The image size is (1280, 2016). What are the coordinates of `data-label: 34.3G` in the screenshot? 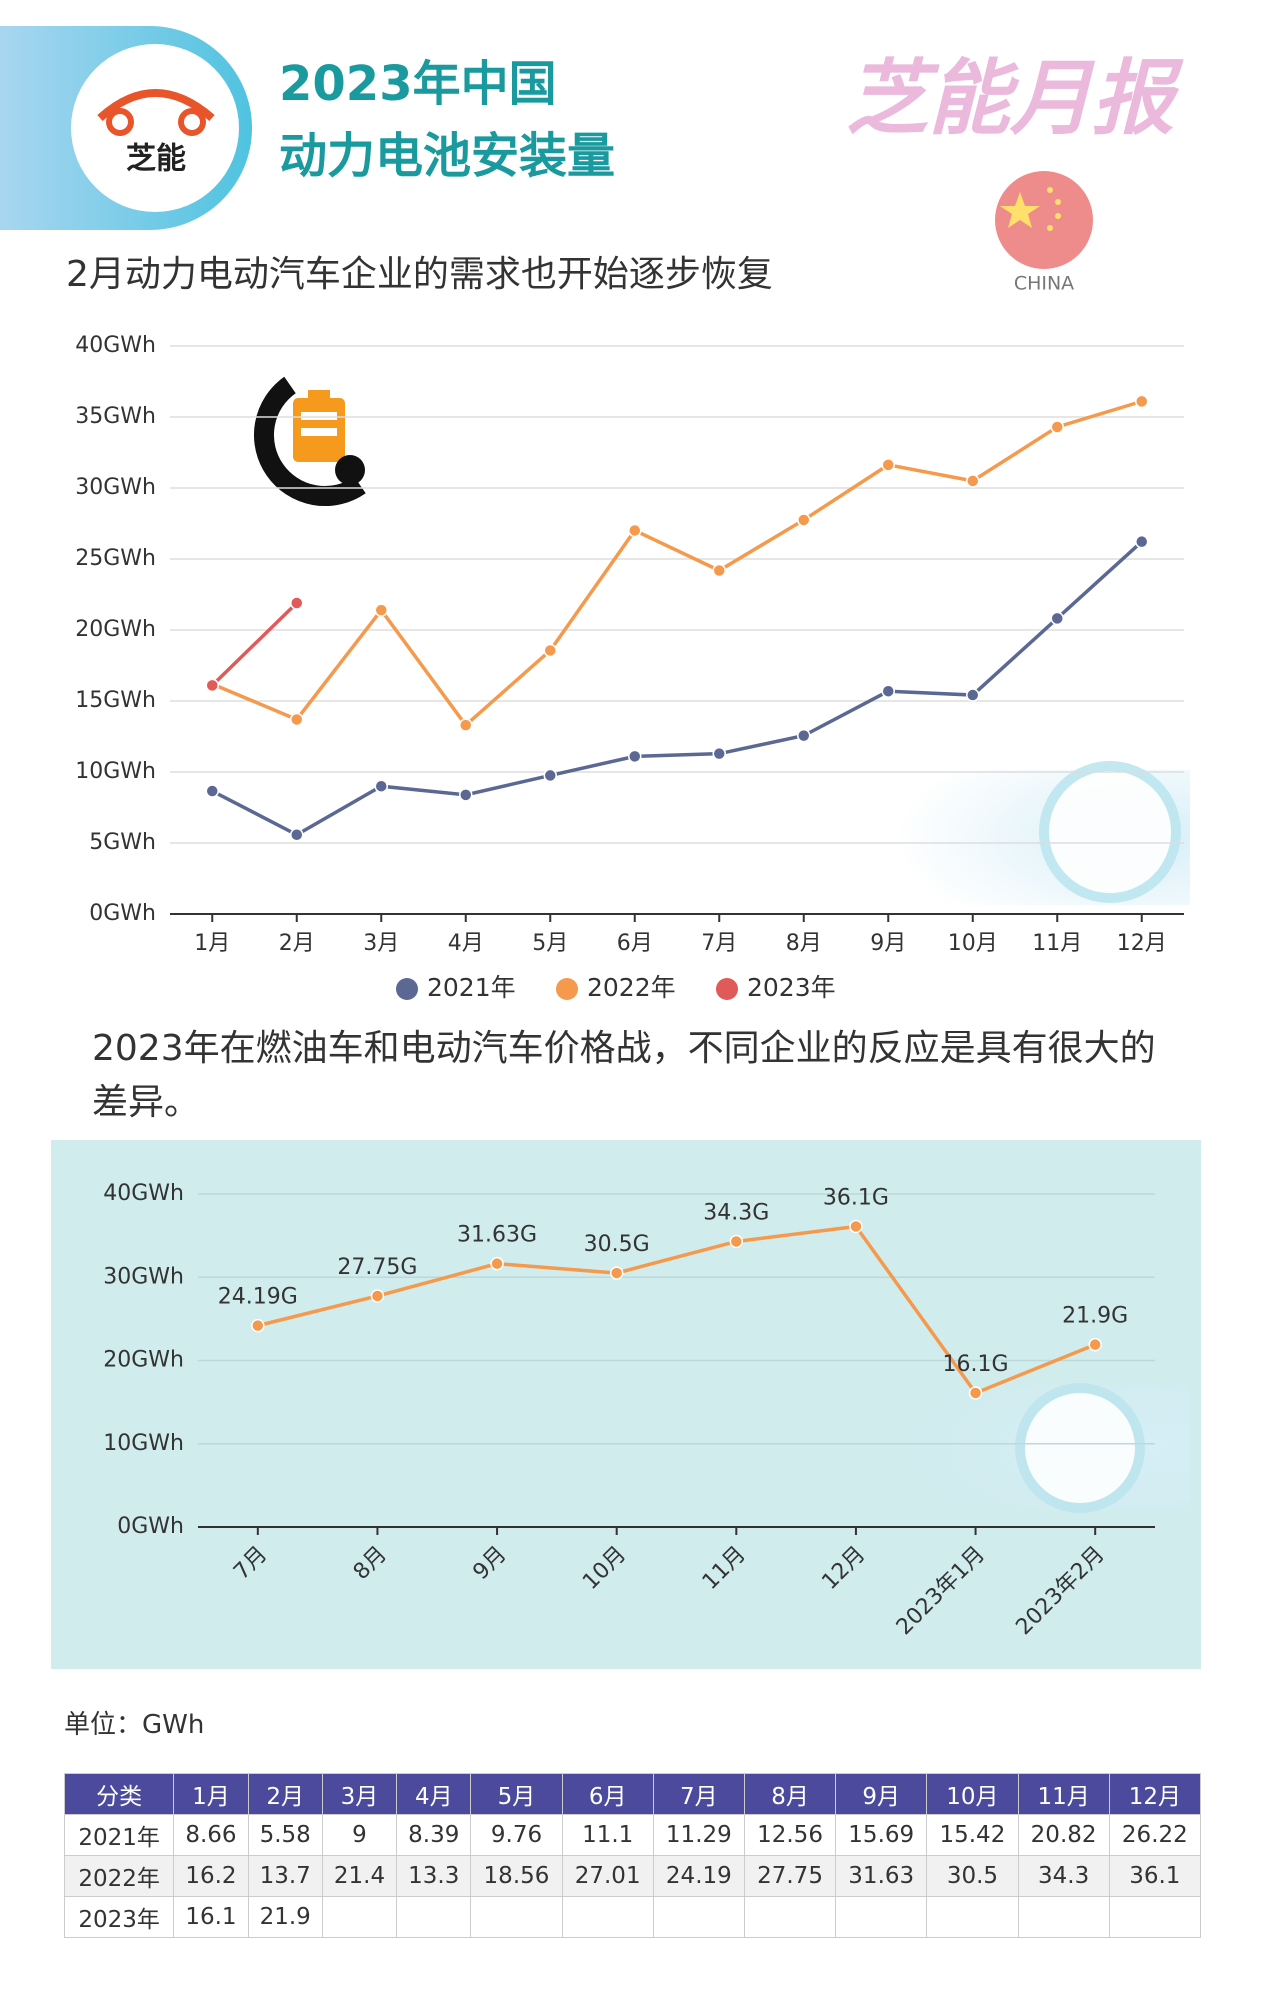 It's located at (736, 1212).